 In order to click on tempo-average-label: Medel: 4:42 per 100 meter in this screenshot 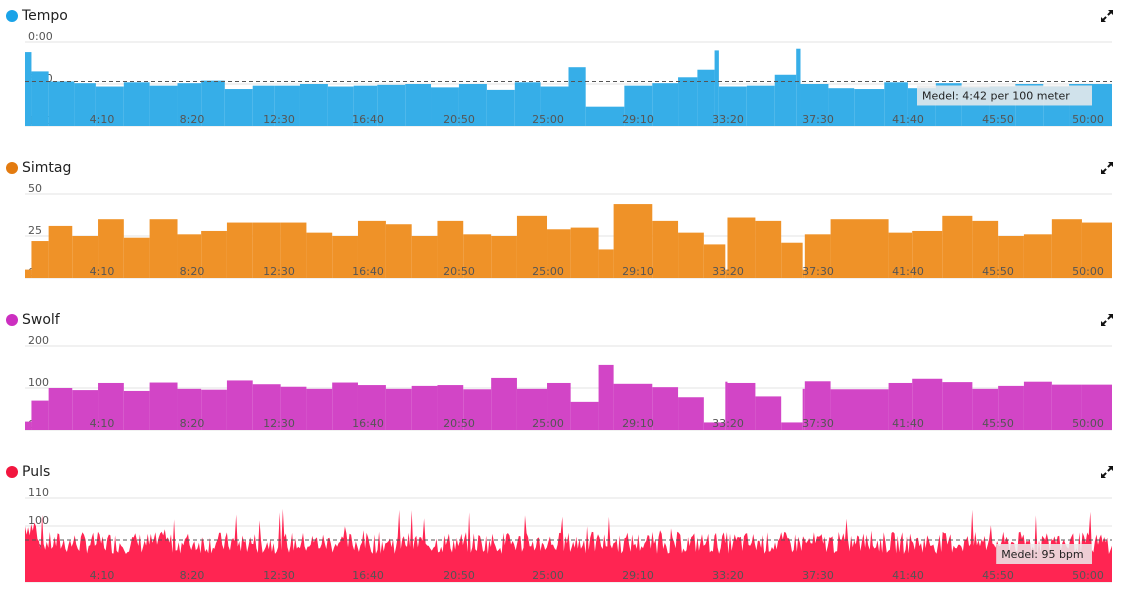, I will do `click(996, 95)`.